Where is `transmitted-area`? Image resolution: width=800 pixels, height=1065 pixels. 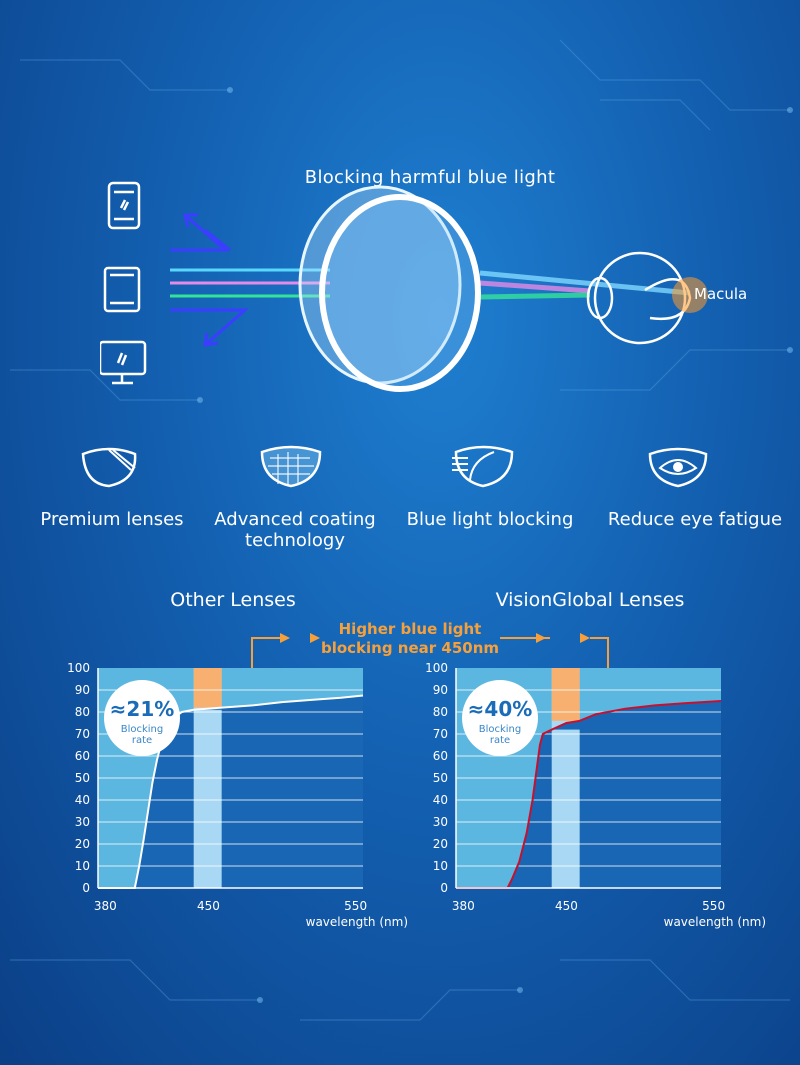
transmitted-area is located at coordinates (588, 794).